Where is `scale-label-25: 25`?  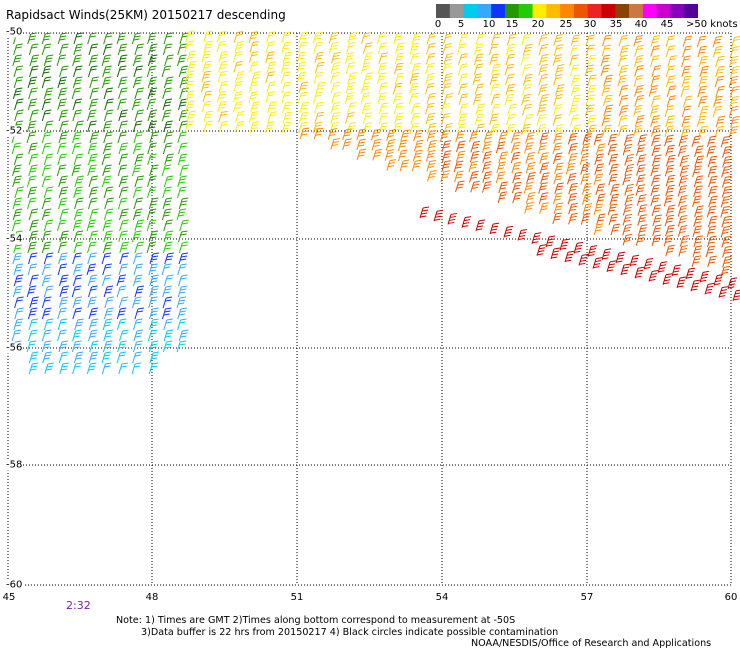
scale-label-25: 25 is located at coordinates (566, 24).